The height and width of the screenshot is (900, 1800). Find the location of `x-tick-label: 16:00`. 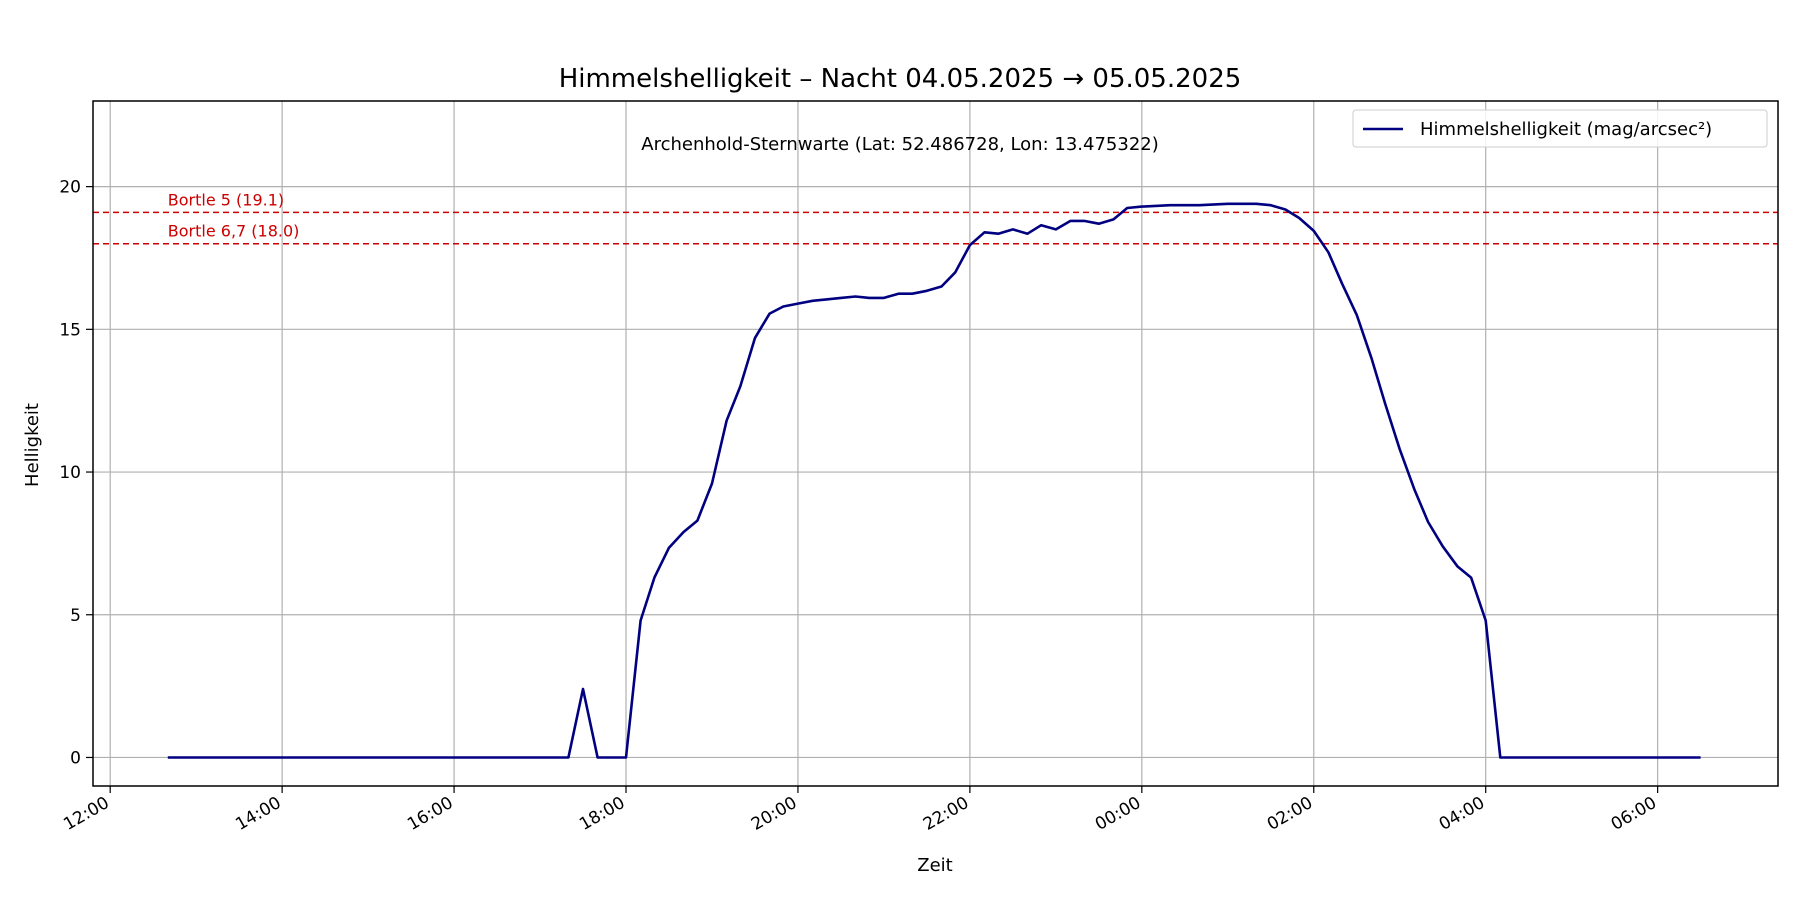

x-tick-label: 16:00 is located at coordinates (430, 814).